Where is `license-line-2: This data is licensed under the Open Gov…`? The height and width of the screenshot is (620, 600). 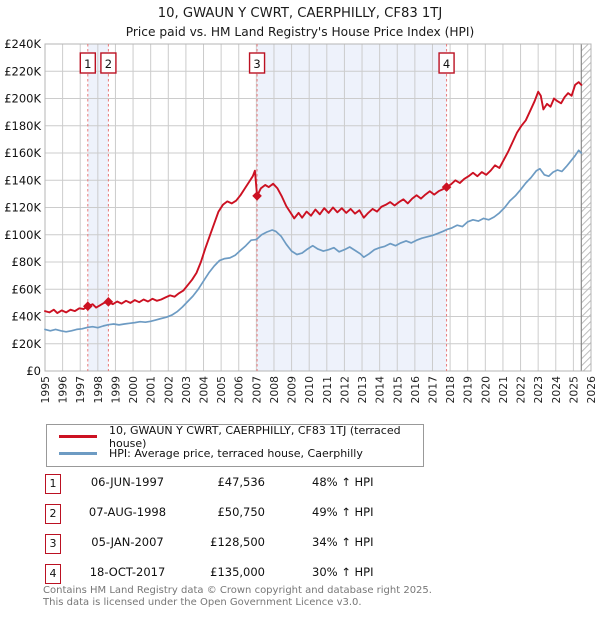
license-line-2: This data is licensed under the Open Gov… is located at coordinates (202, 602).